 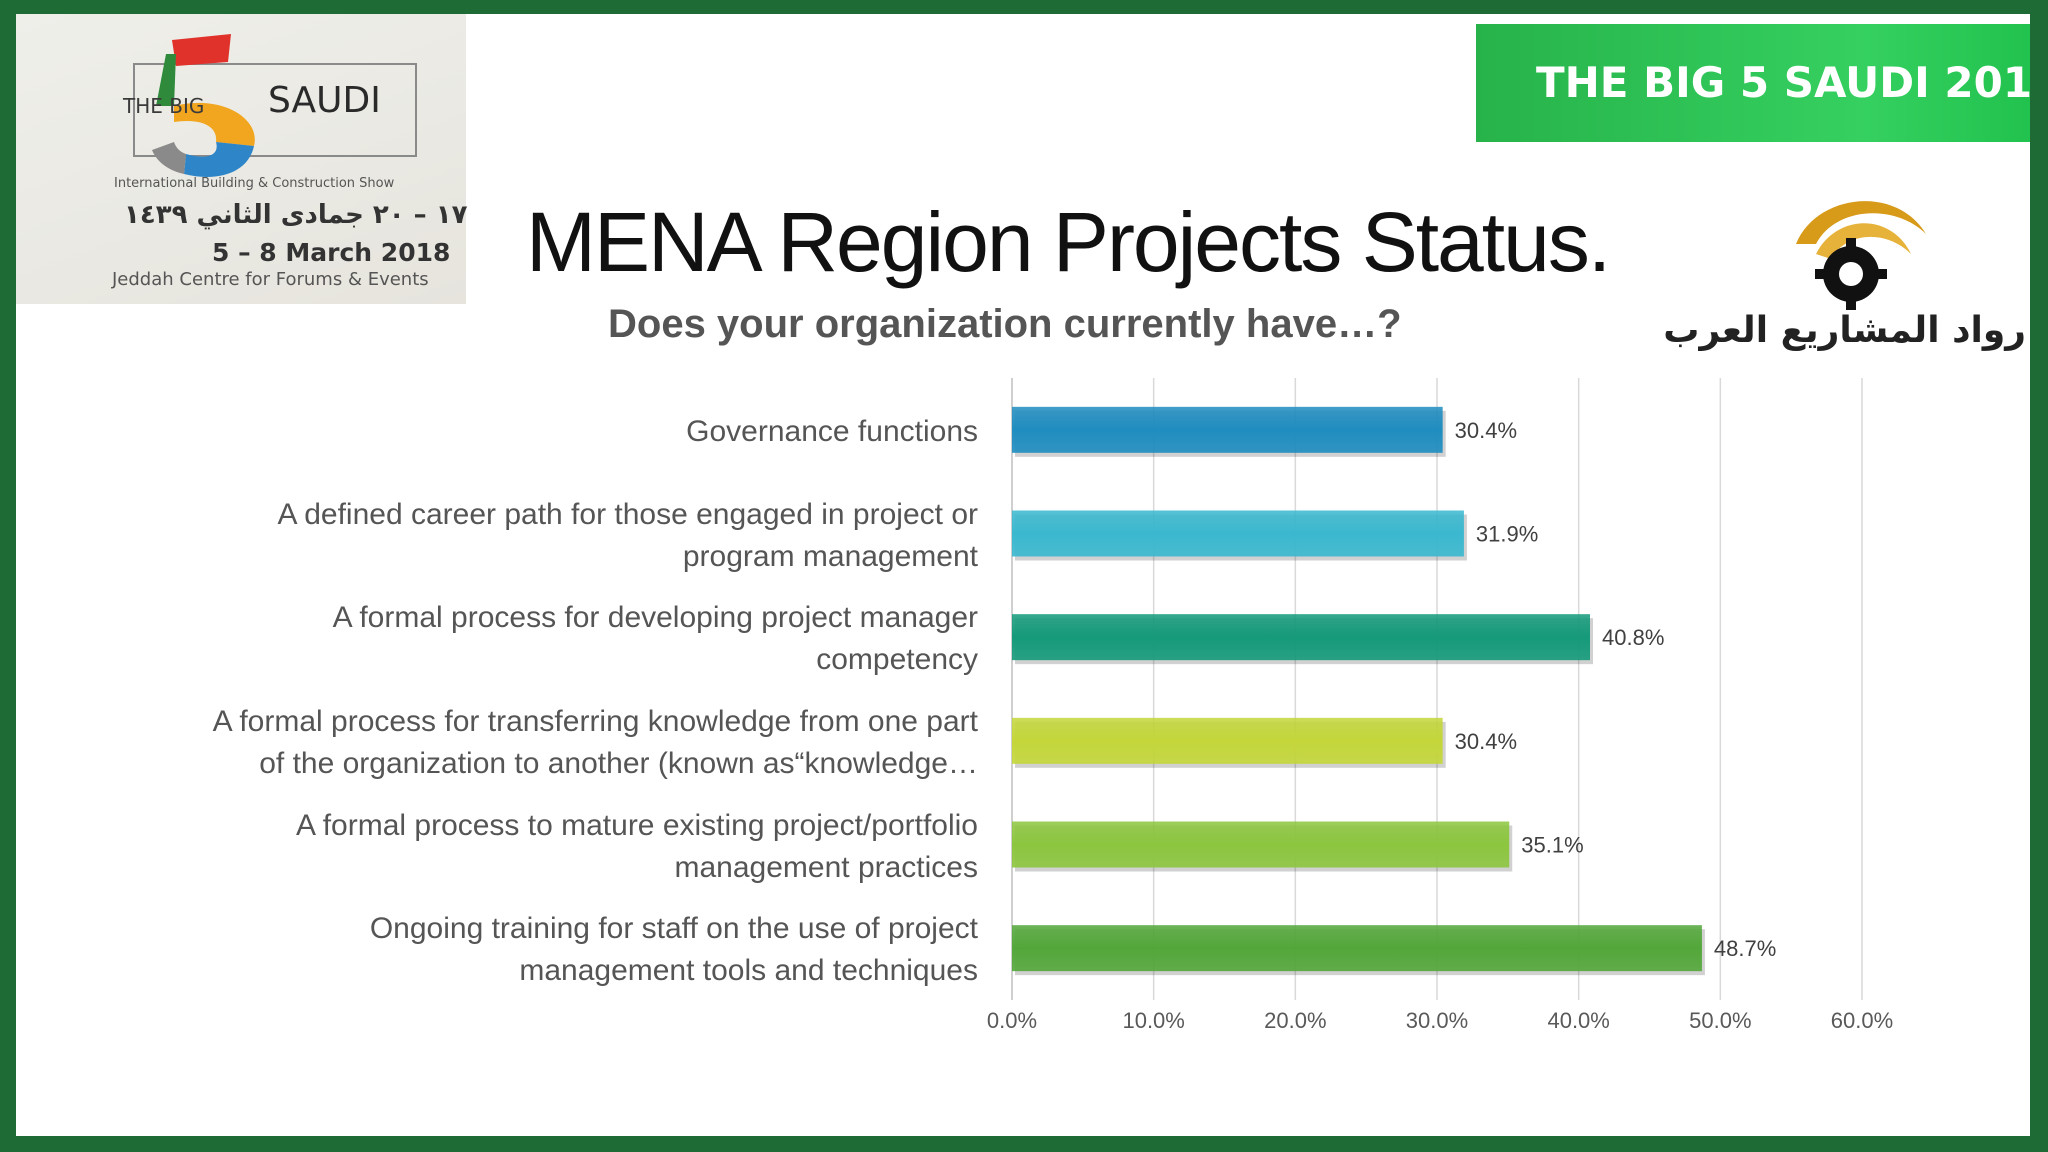 What do you see at coordinates (331, 252) in the screenshot?
I see `logo-dates: 5 – 8 March 2018` at bounding box center [331, 252].